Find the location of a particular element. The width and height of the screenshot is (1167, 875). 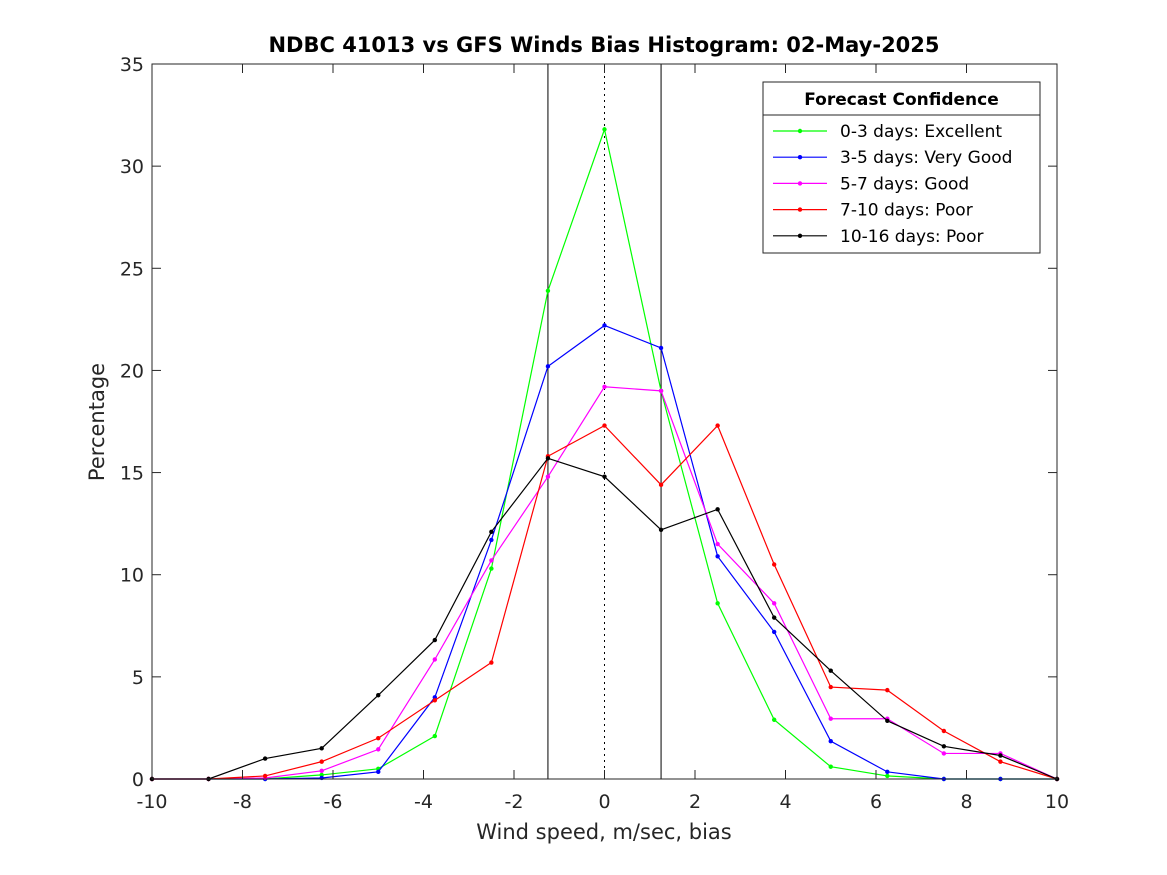

y-tick-label-6: 30 is located at coordinates (132, 167).